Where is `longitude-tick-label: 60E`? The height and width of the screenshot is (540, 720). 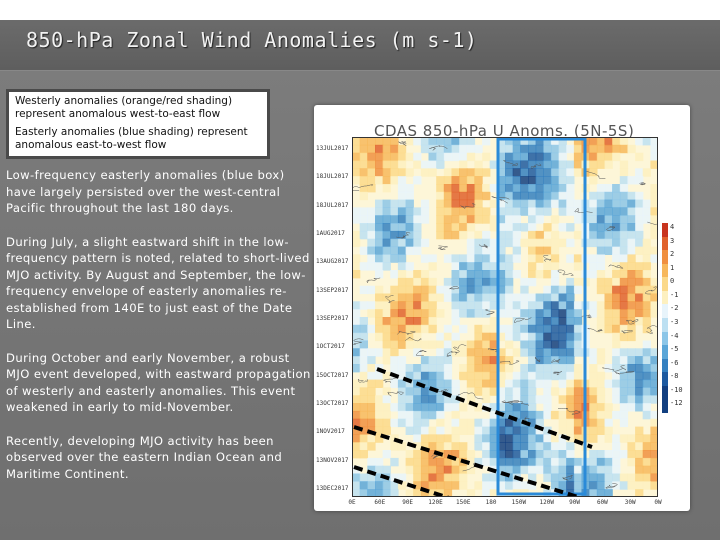 longitude-tick-label: 60E is located at coordinates (380, 502).